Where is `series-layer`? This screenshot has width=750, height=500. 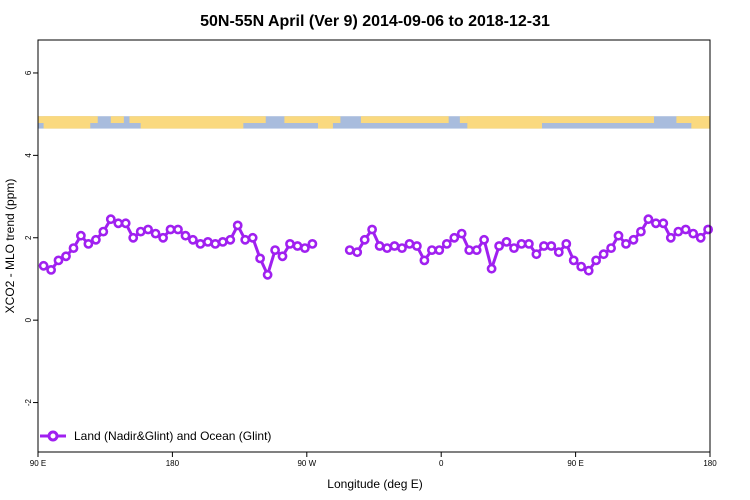
series-layer is located at coordinates (375, 247).